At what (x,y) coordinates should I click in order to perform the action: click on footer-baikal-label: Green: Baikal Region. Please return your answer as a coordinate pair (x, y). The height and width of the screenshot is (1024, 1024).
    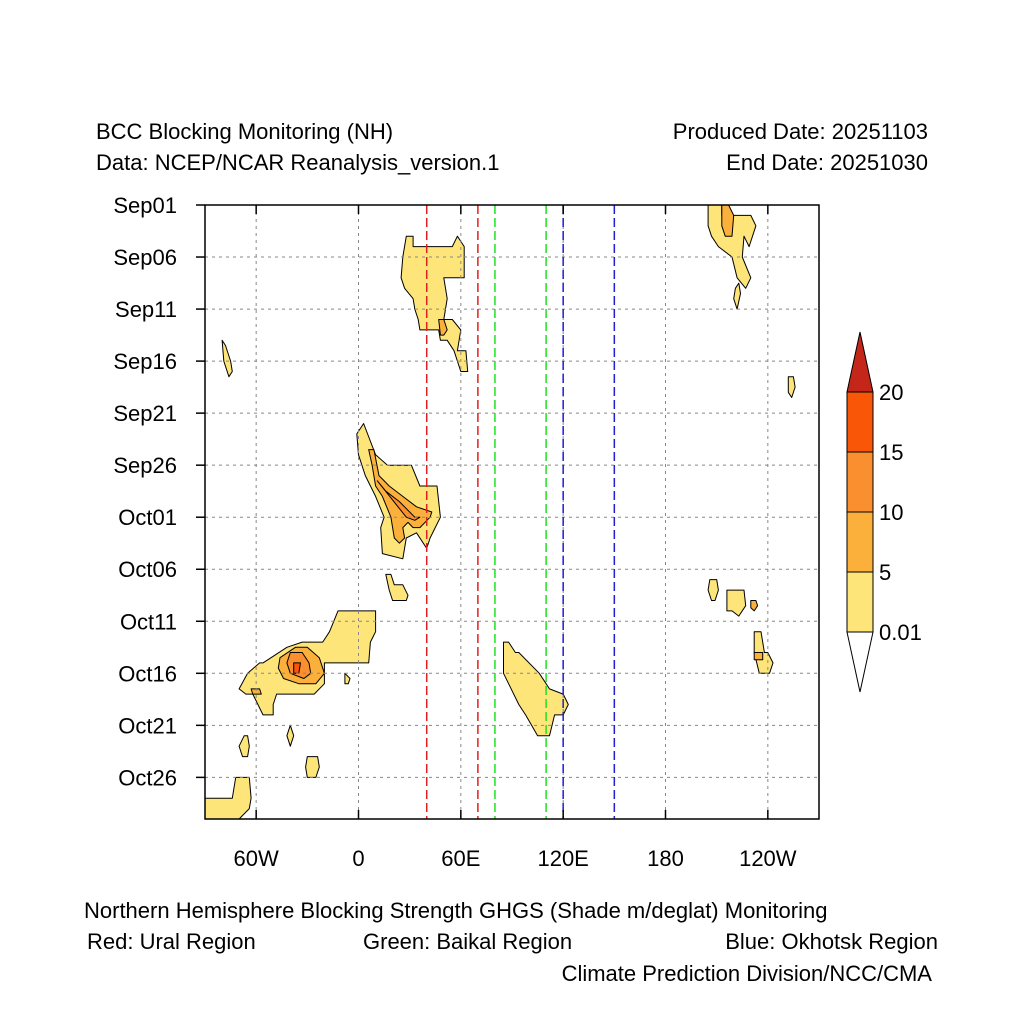
    Looking at the image, I should click on (468, 941).